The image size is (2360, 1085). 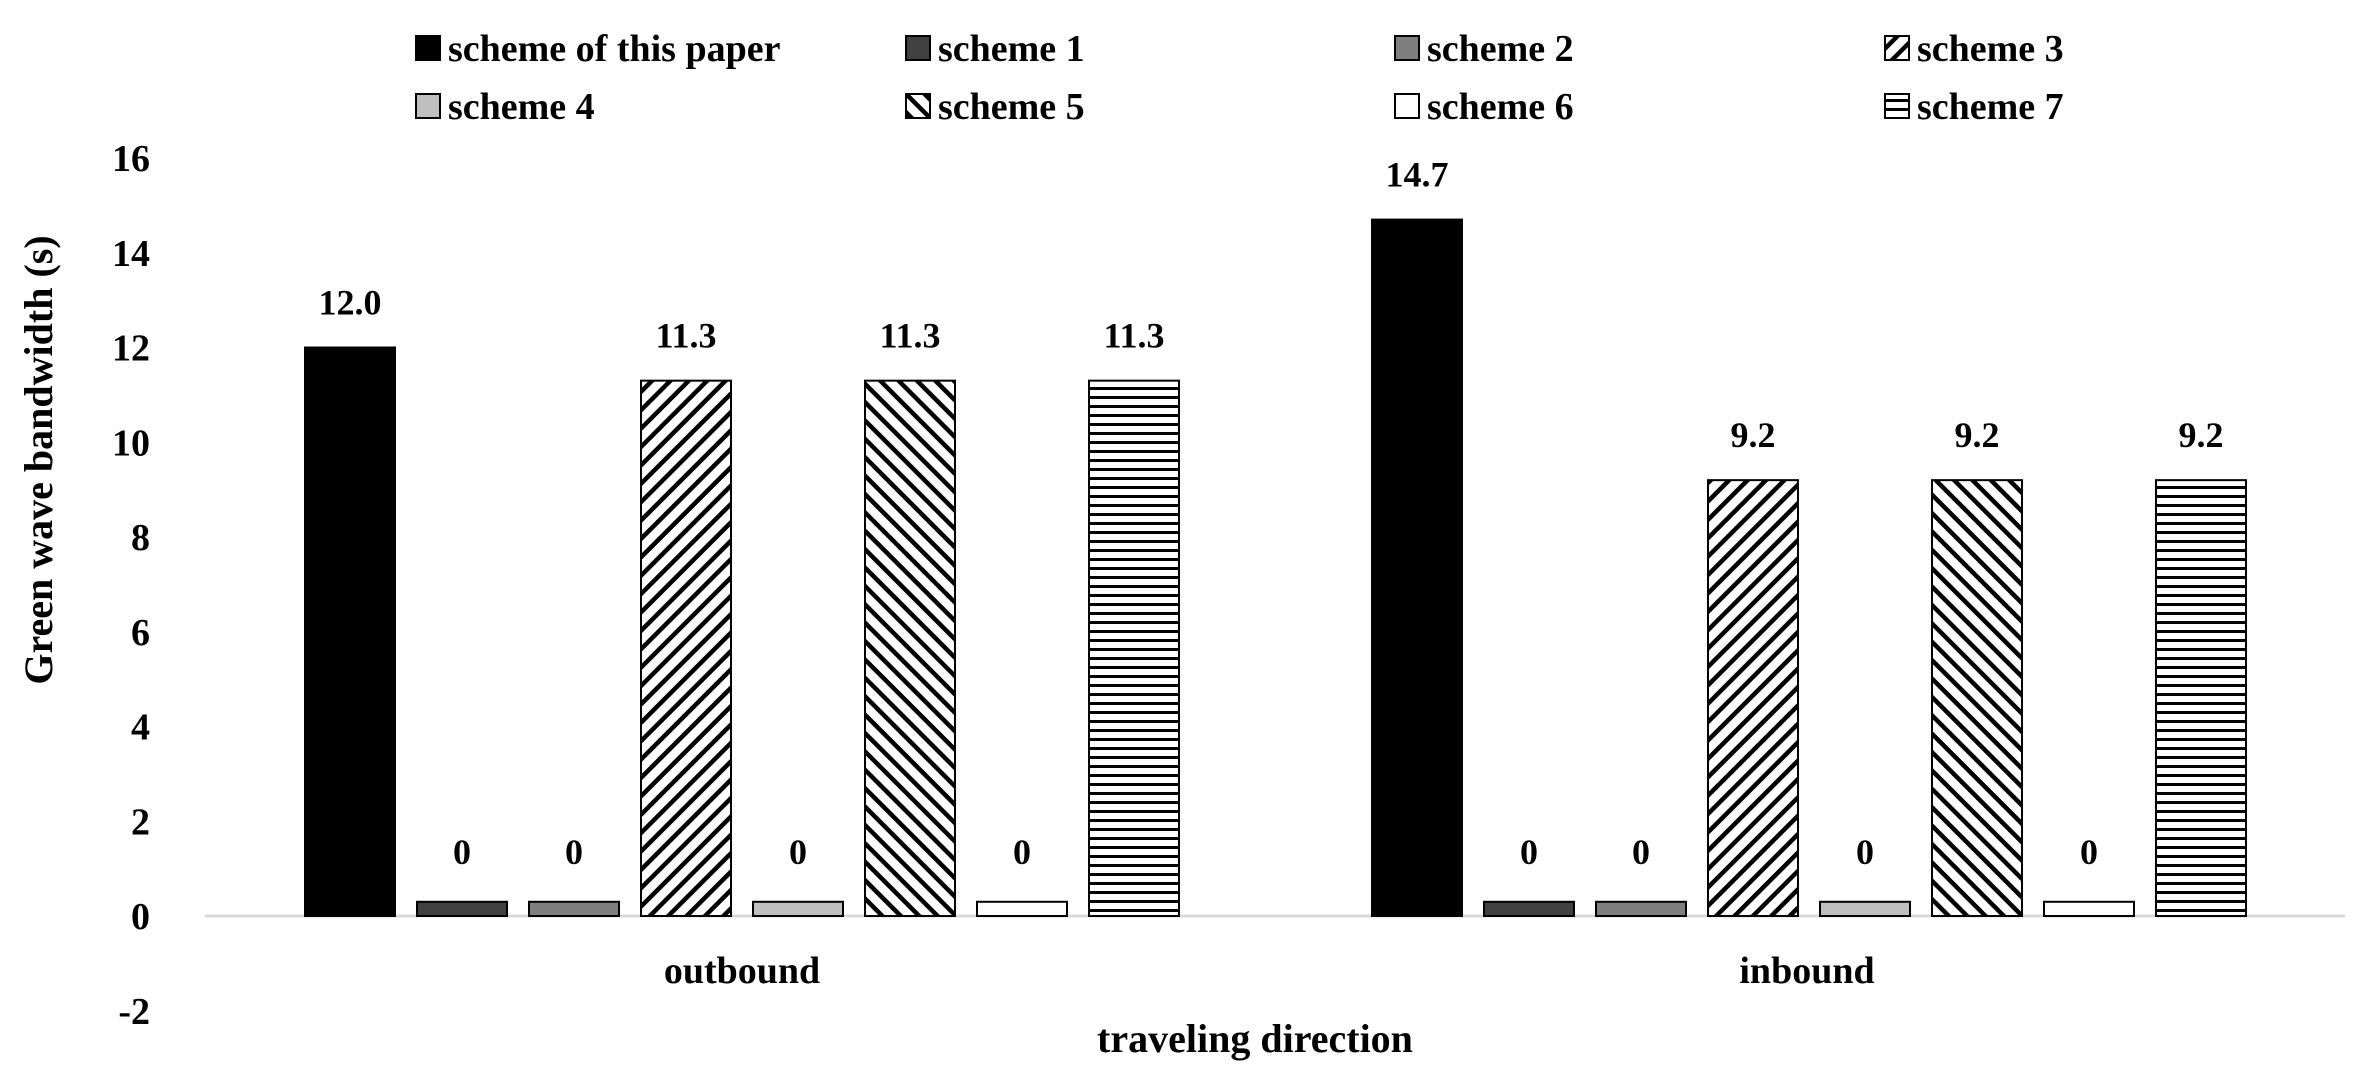 What do you see at coordinates (614, 49) in the screenshot?
I see `legend-label: scheme of this paper` at bounding box center [614, 49].